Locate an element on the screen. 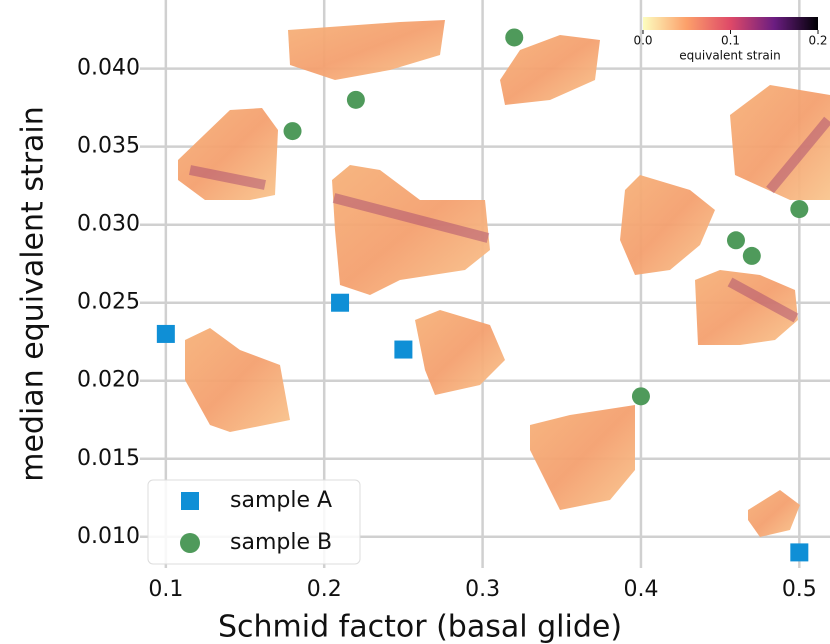 Image resolution: width=830 pixels, height=644 pixels. x-tick-label: 0.1 is located at coordinates (165, 589).